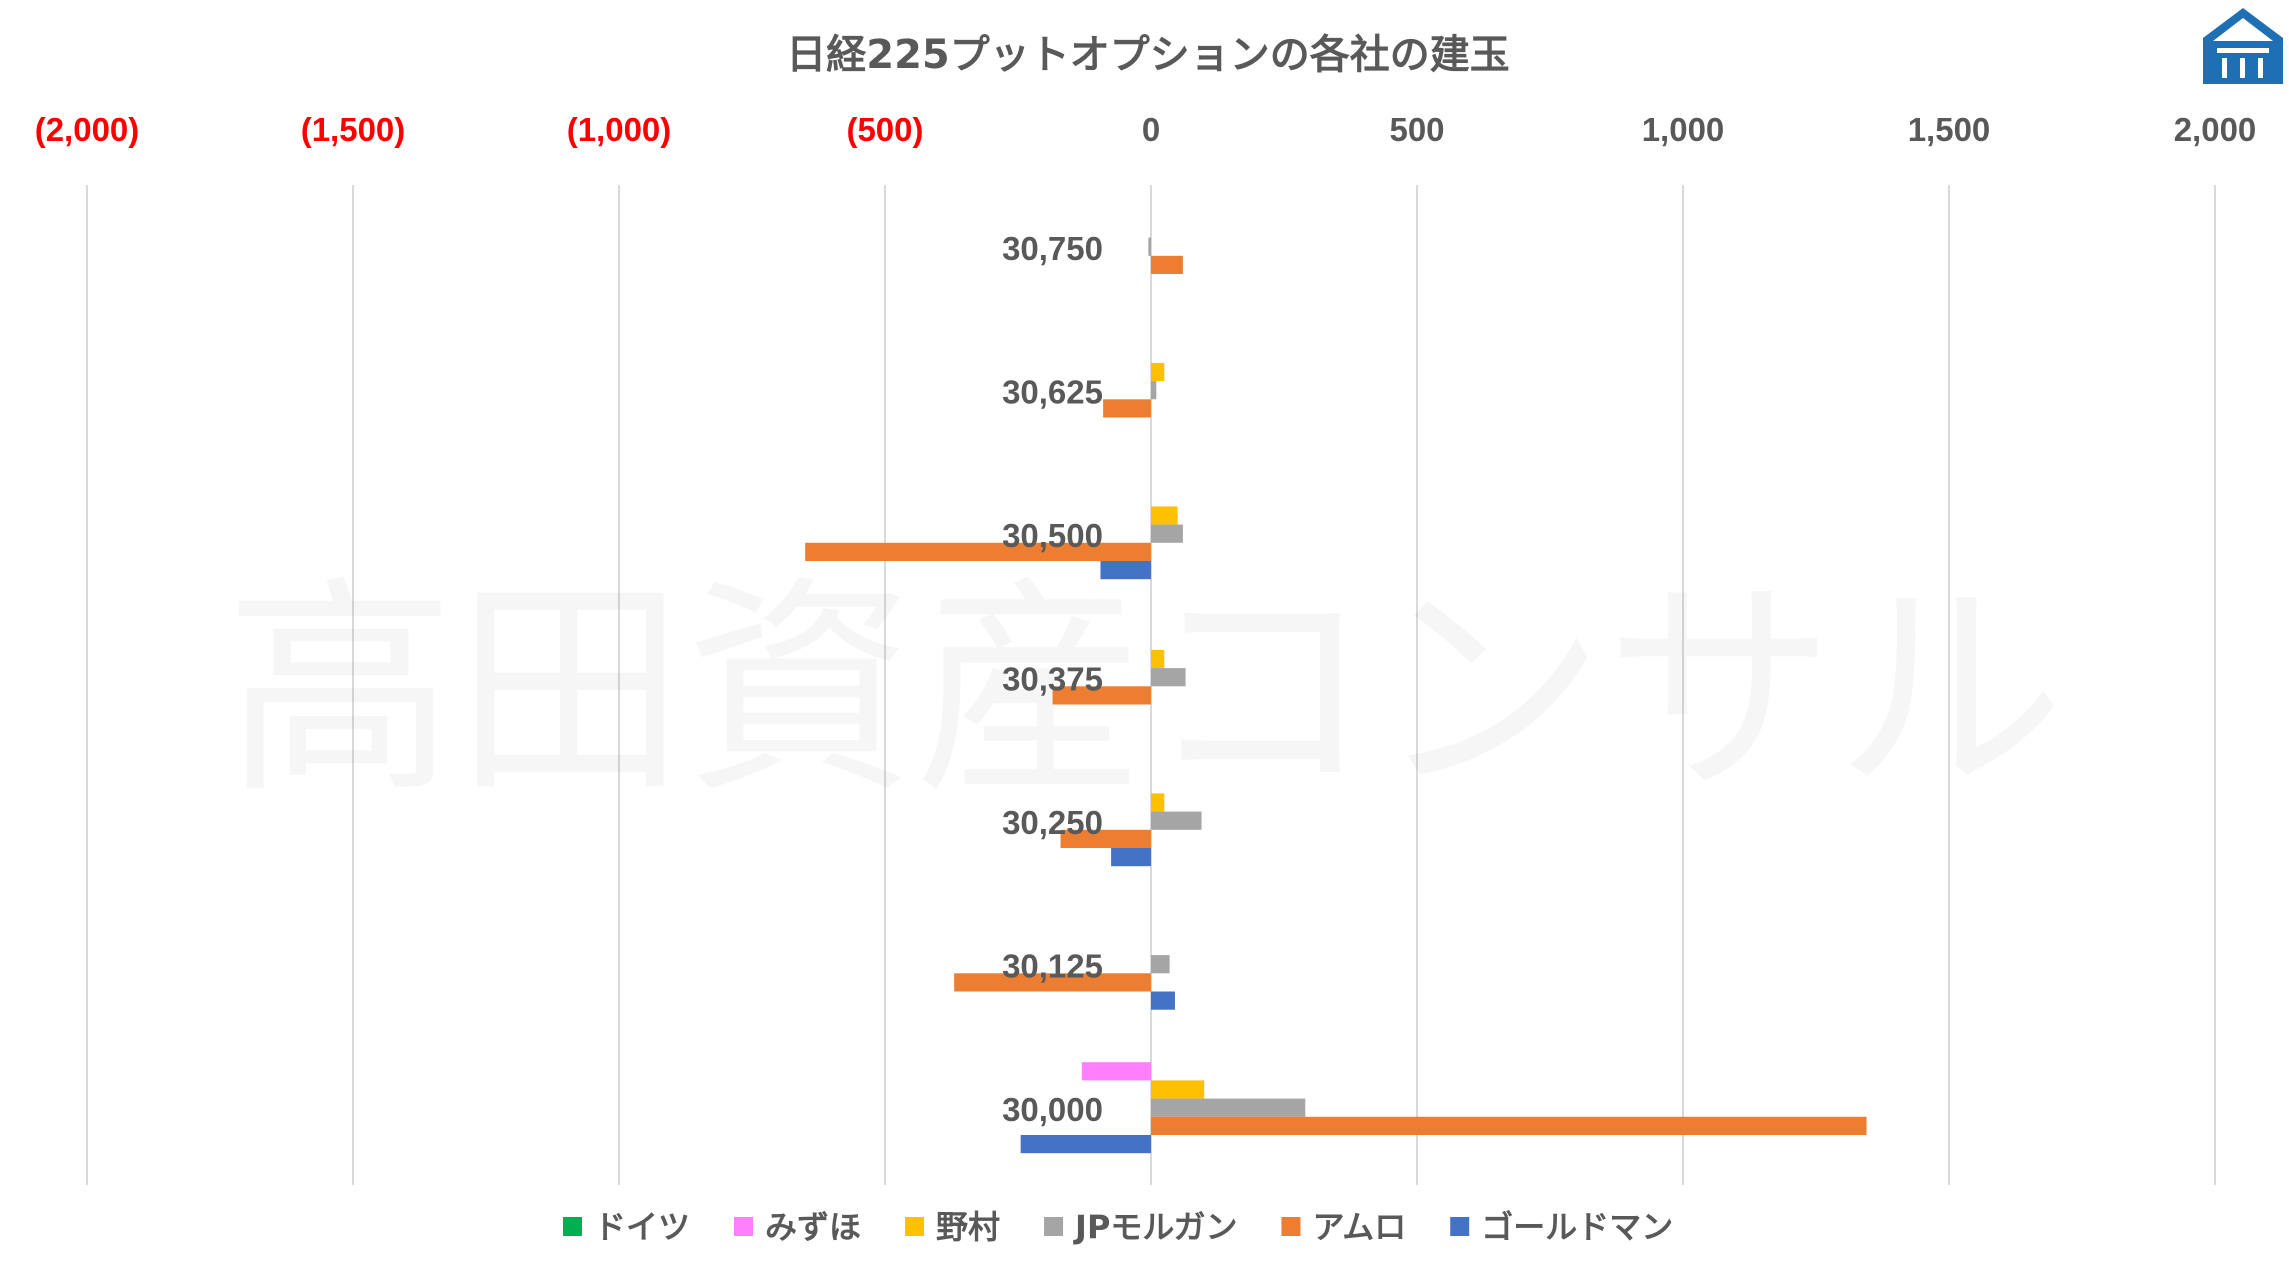 The height and width of the screenshot is (1285, 2289). What do you see at coordinates (968, 1227) in the screenshot?
I see `legend-label: 野村` at bounding box center [968, 1227].